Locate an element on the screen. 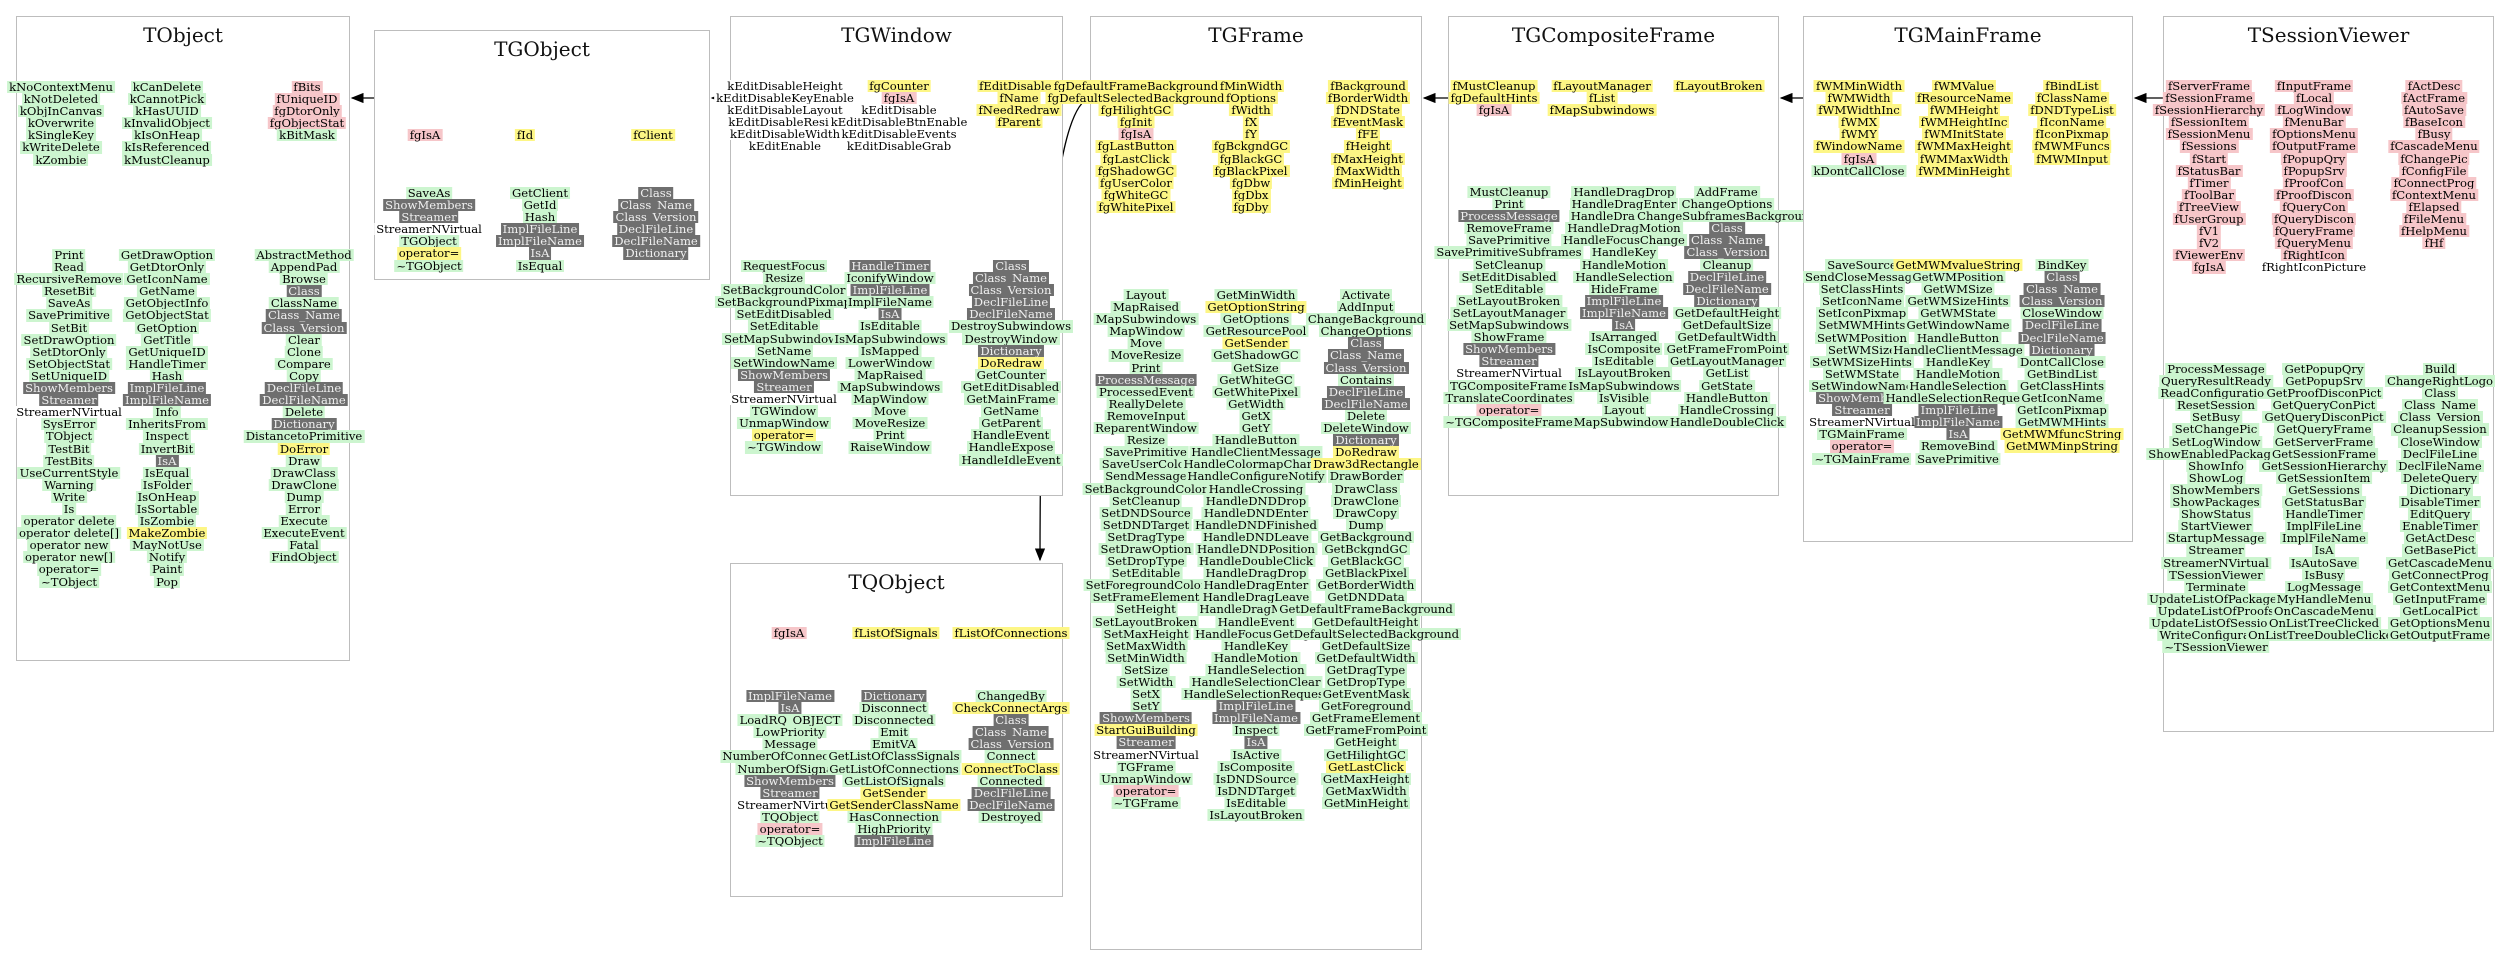 Image resolution: width=2509 pixels, height=980 pixels. member-label: kEditDisableKeyEnable is located at coordinates (785, 98).